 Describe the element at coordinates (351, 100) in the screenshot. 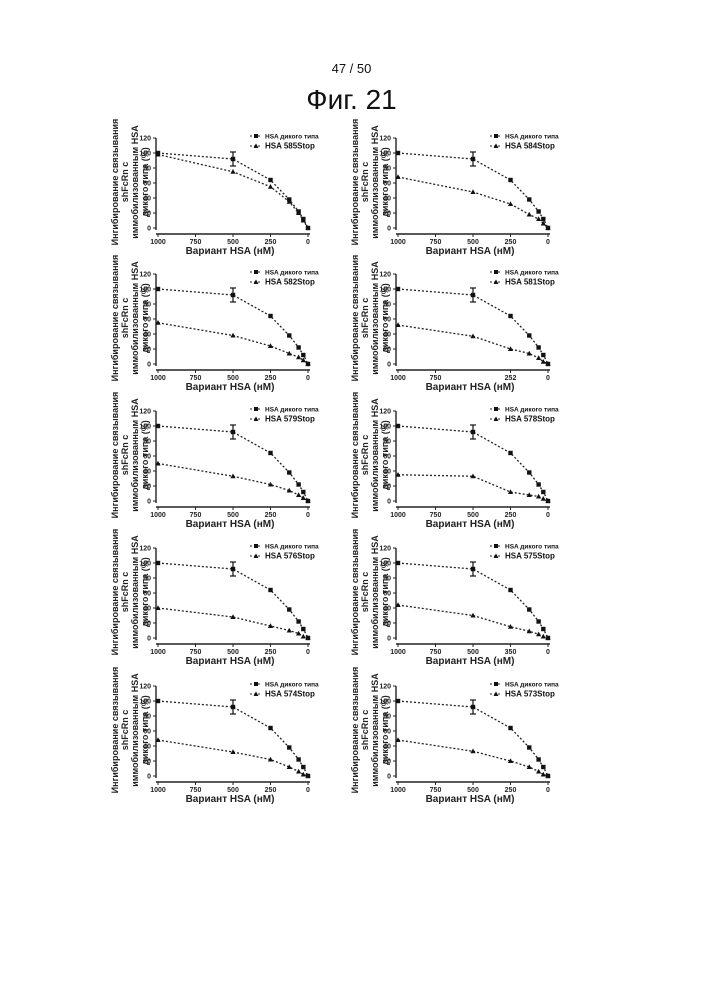

I see `figure-title: Фиг. 21` at that location.